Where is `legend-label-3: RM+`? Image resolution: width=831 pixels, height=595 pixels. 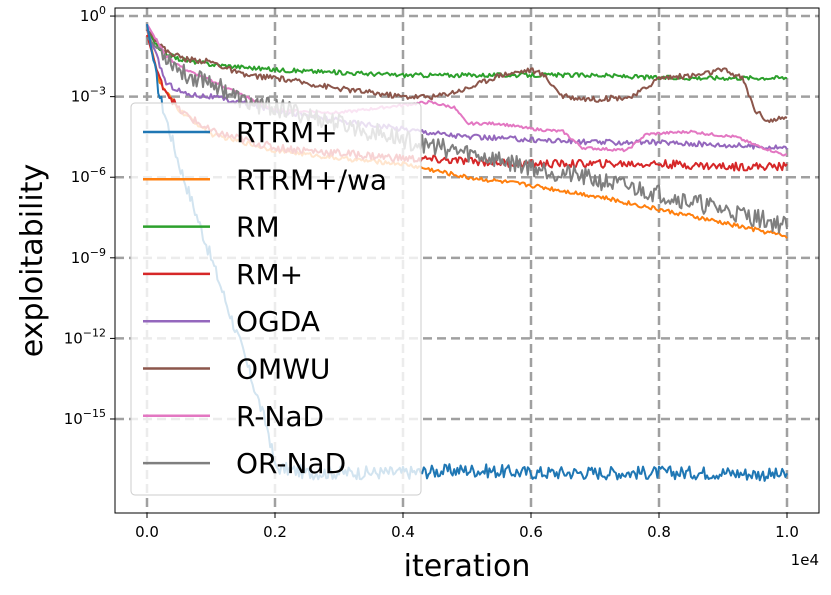
legend-label-3: RM+ is located at coordinates (269, 274).